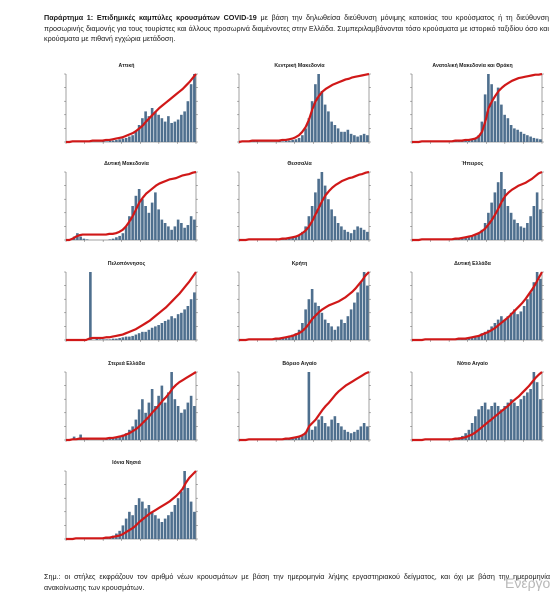 Image resolution: width=553 pixels, height=597 pixels. I want to click on watermark: Ενεργο, so click(528, 583).